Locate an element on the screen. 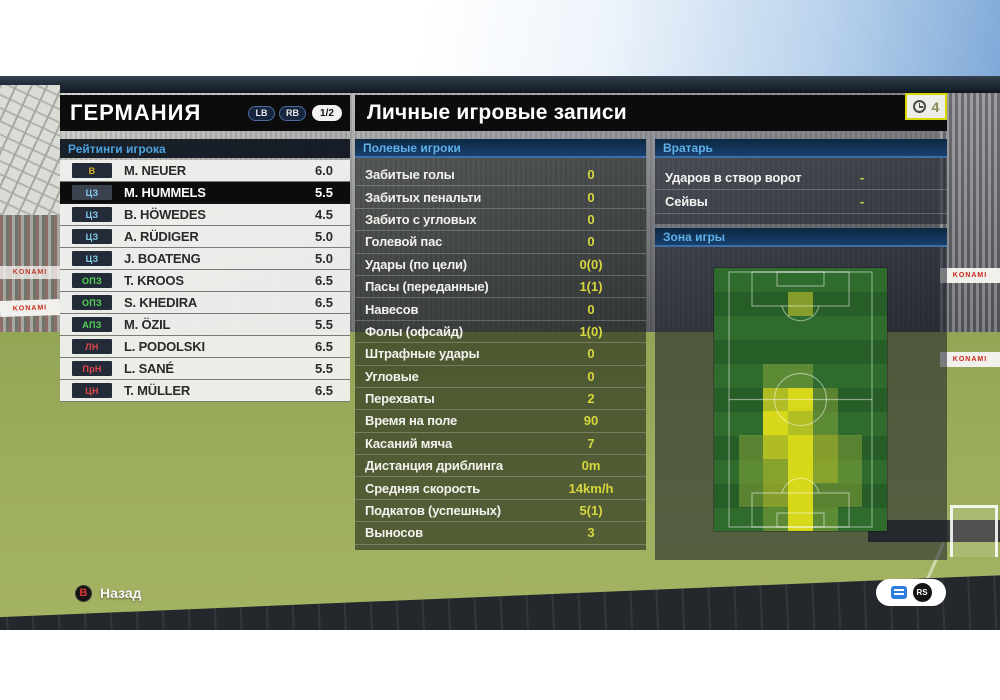  player-name: B. HÖWEDES is located at coordinates (165, 214).